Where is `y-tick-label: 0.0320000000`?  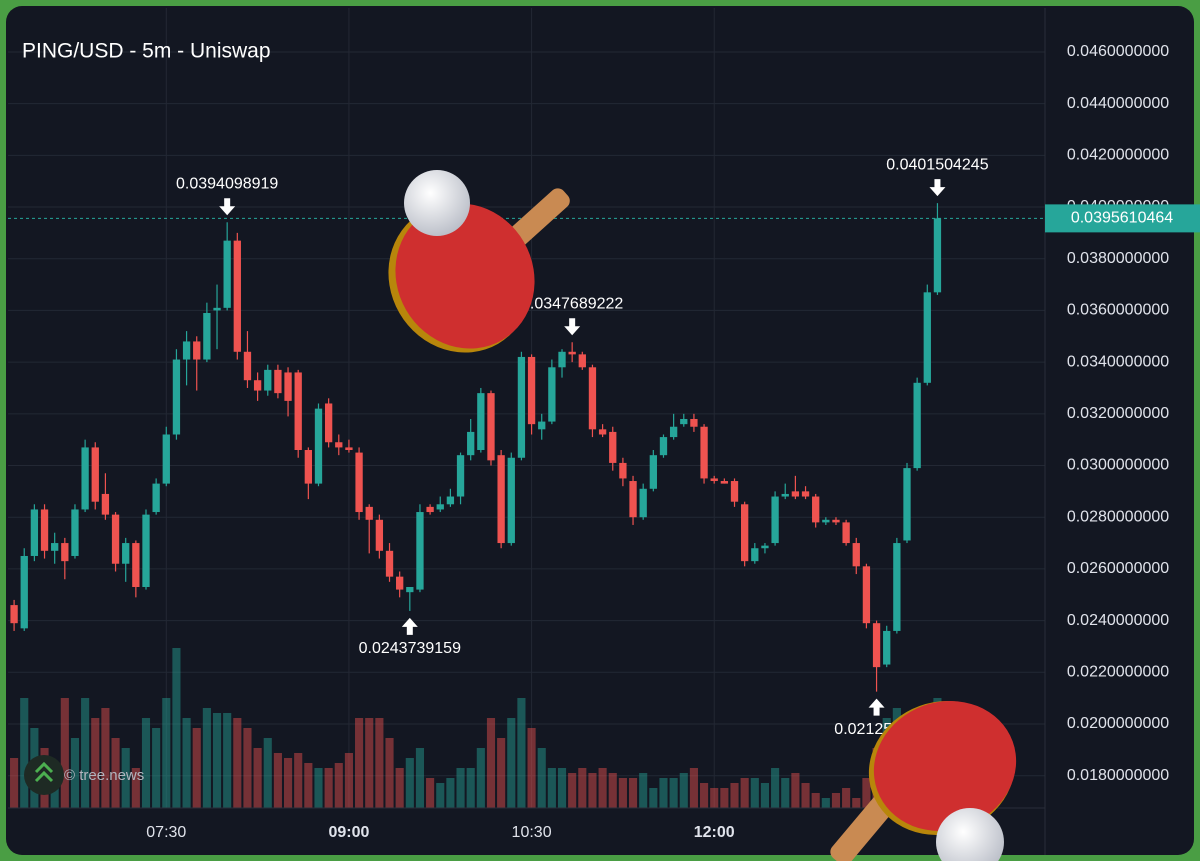 y-tick-label: 0.0320000000 is located at coordinates (1118, 413).